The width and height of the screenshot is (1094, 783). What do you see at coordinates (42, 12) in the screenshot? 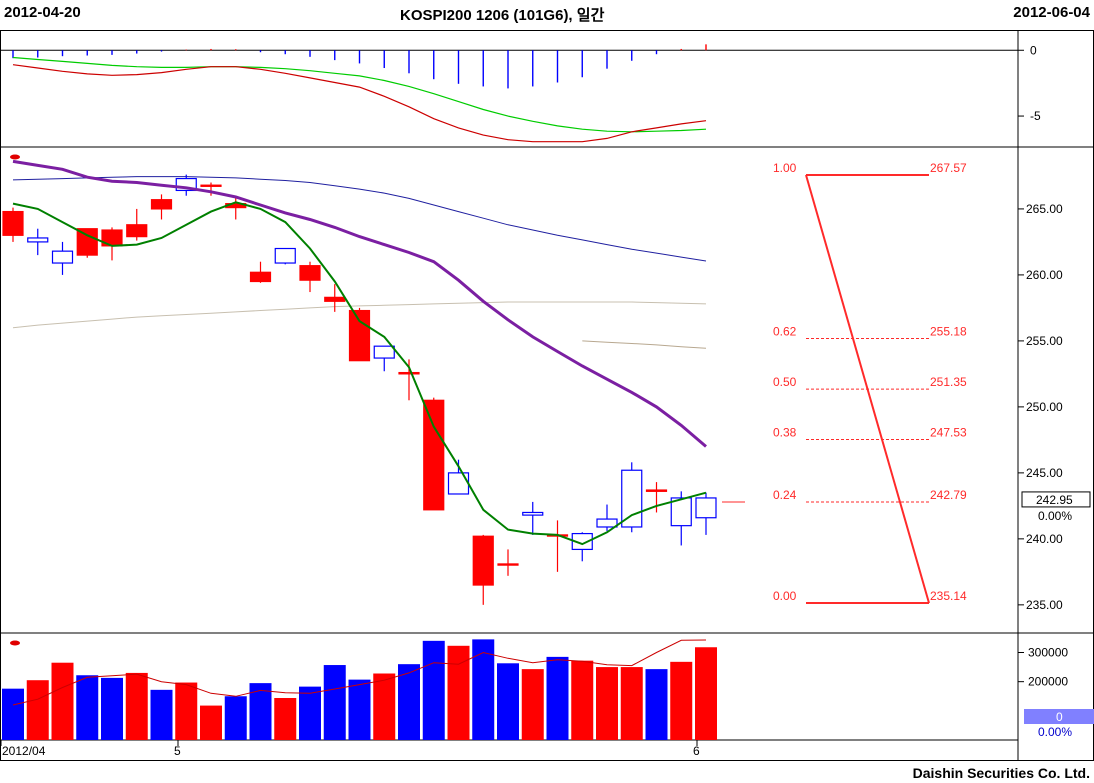
I see `start-date: 2012-04-20` at bounding box center [42, 12].